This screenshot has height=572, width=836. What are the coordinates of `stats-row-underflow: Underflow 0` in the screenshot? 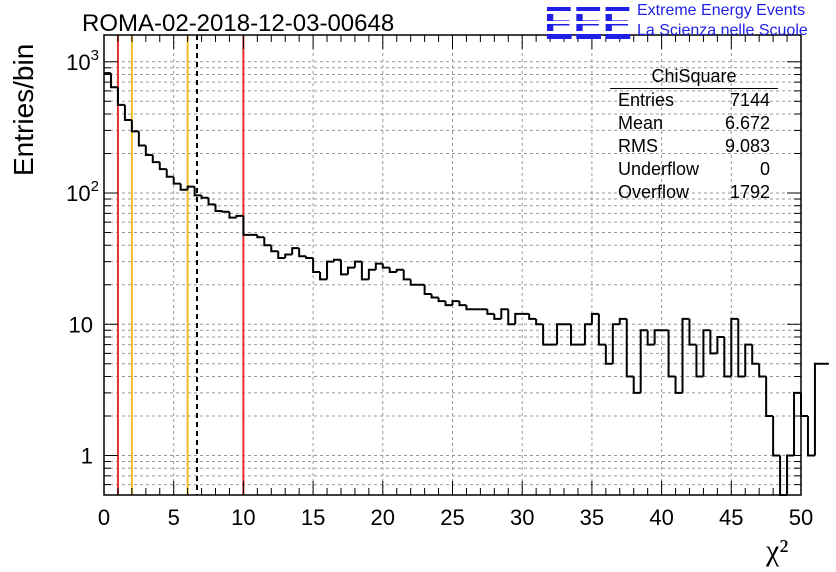 It's located at (694, 169).